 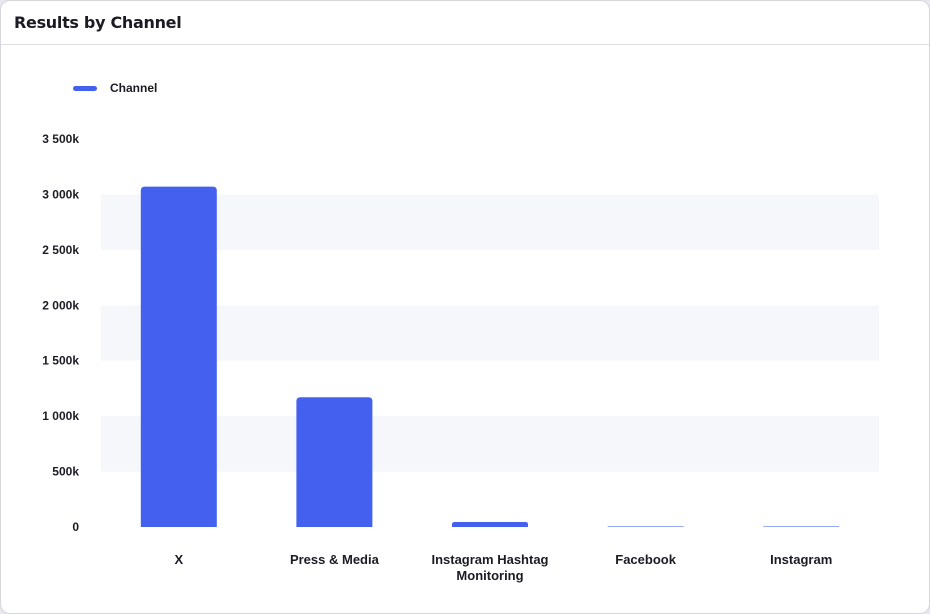 What do you see at coordinates (801, 526) in the screenshot?
I see `bar-instagram` at bounding box center [801, 526].